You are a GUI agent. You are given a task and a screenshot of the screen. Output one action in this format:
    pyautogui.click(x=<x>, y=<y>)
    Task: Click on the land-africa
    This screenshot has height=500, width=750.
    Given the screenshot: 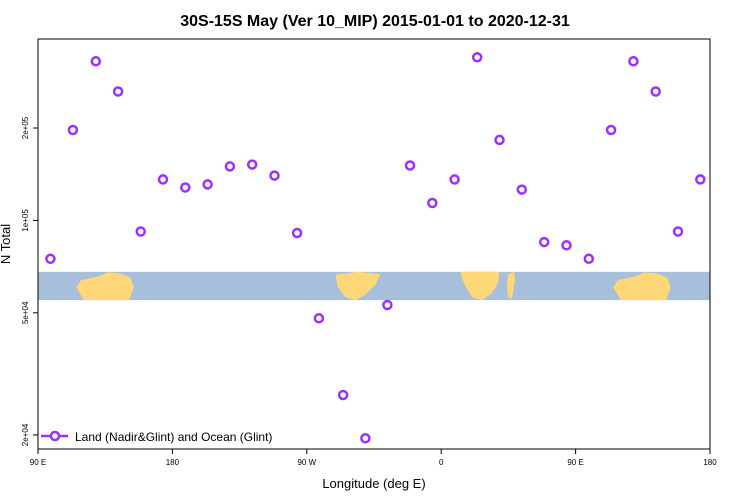 What is the action you would take?
    pyautogui.click(x=480, y=286)
    